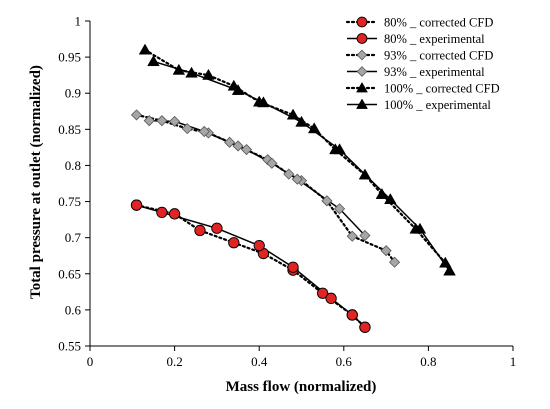 The width and height of the screenshot is (550, 409). Describe the element at coordinates (513, 361) in the screenshot. I see `x-tick-label: 1` at that location.